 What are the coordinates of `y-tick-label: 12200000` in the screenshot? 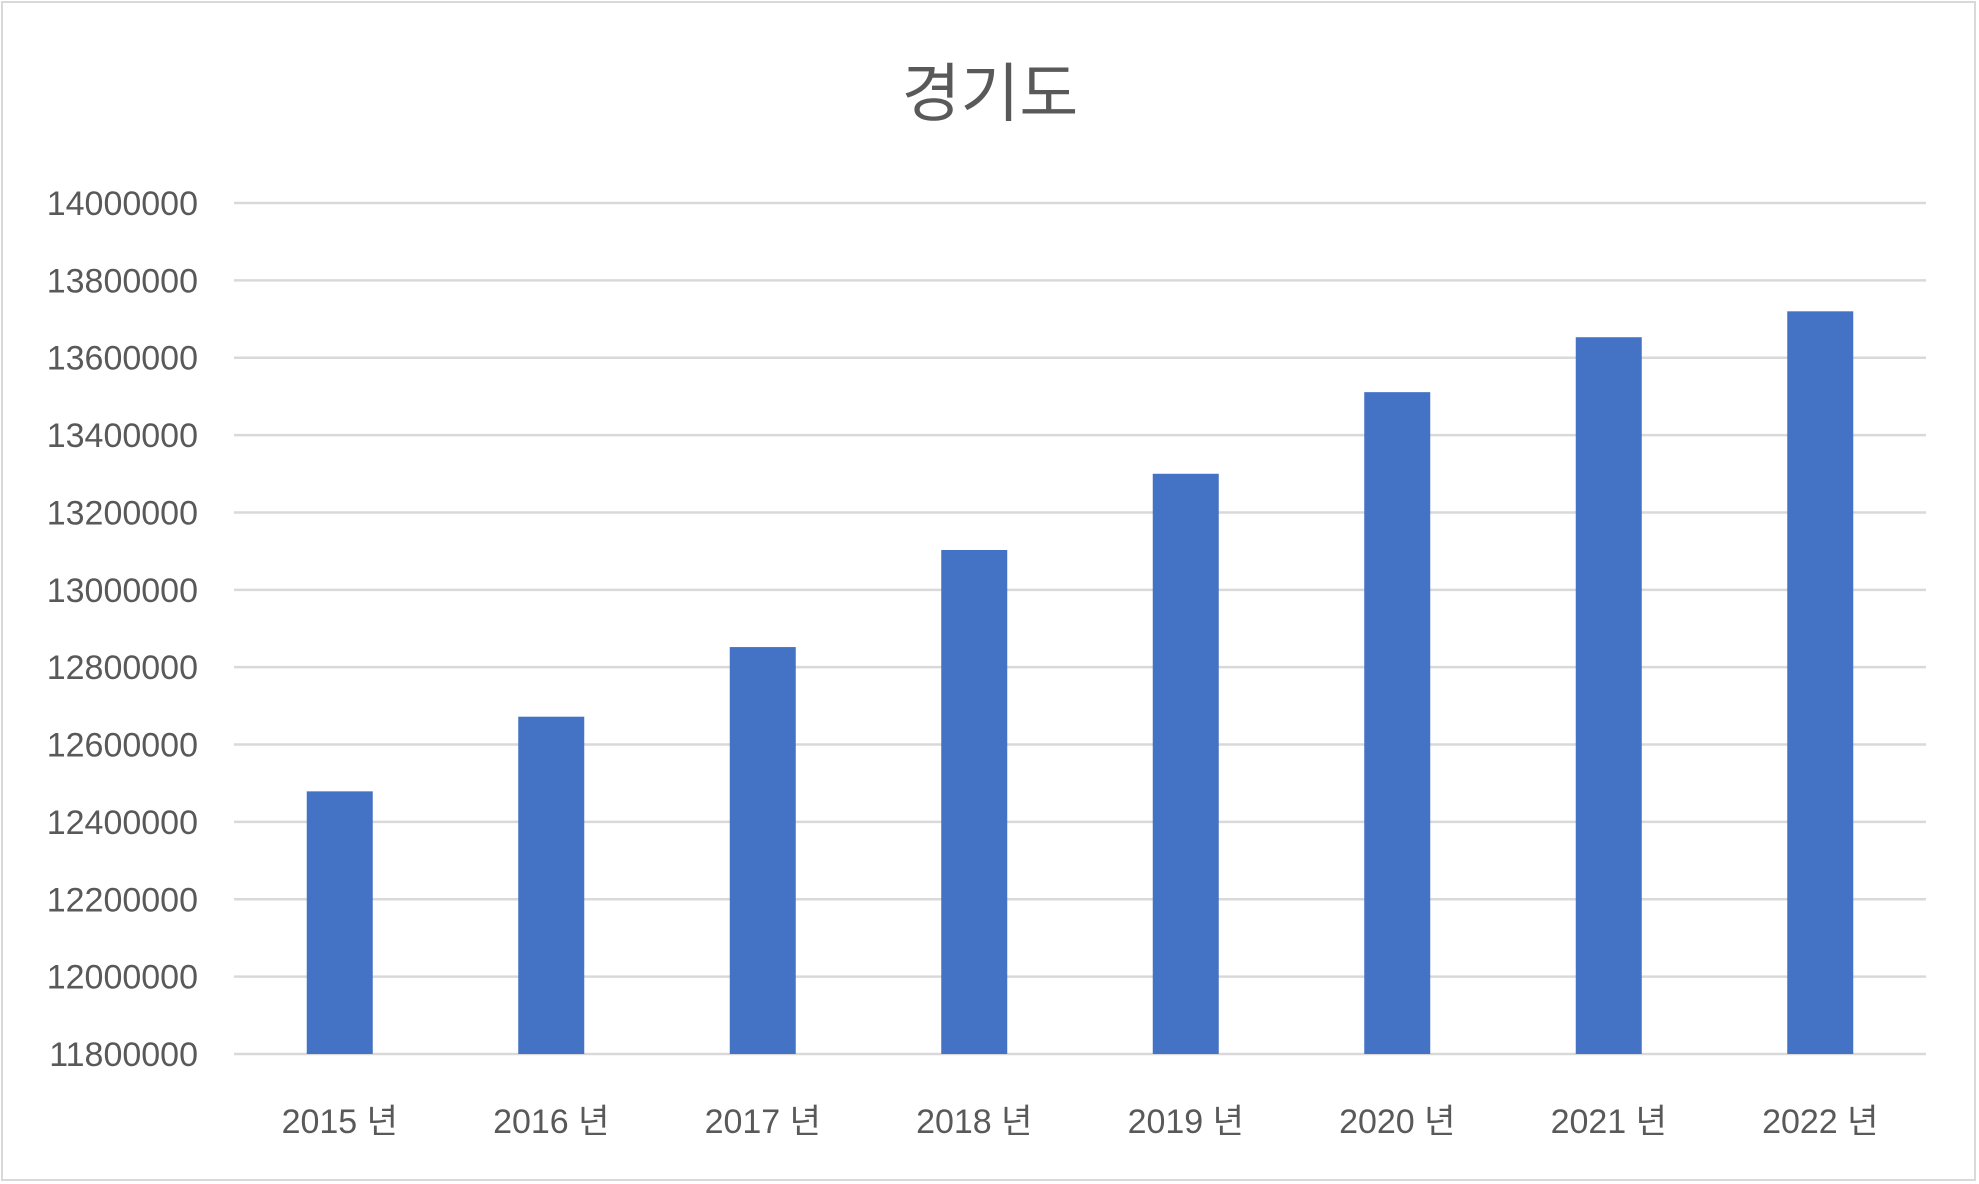 It's located at (122, 900).